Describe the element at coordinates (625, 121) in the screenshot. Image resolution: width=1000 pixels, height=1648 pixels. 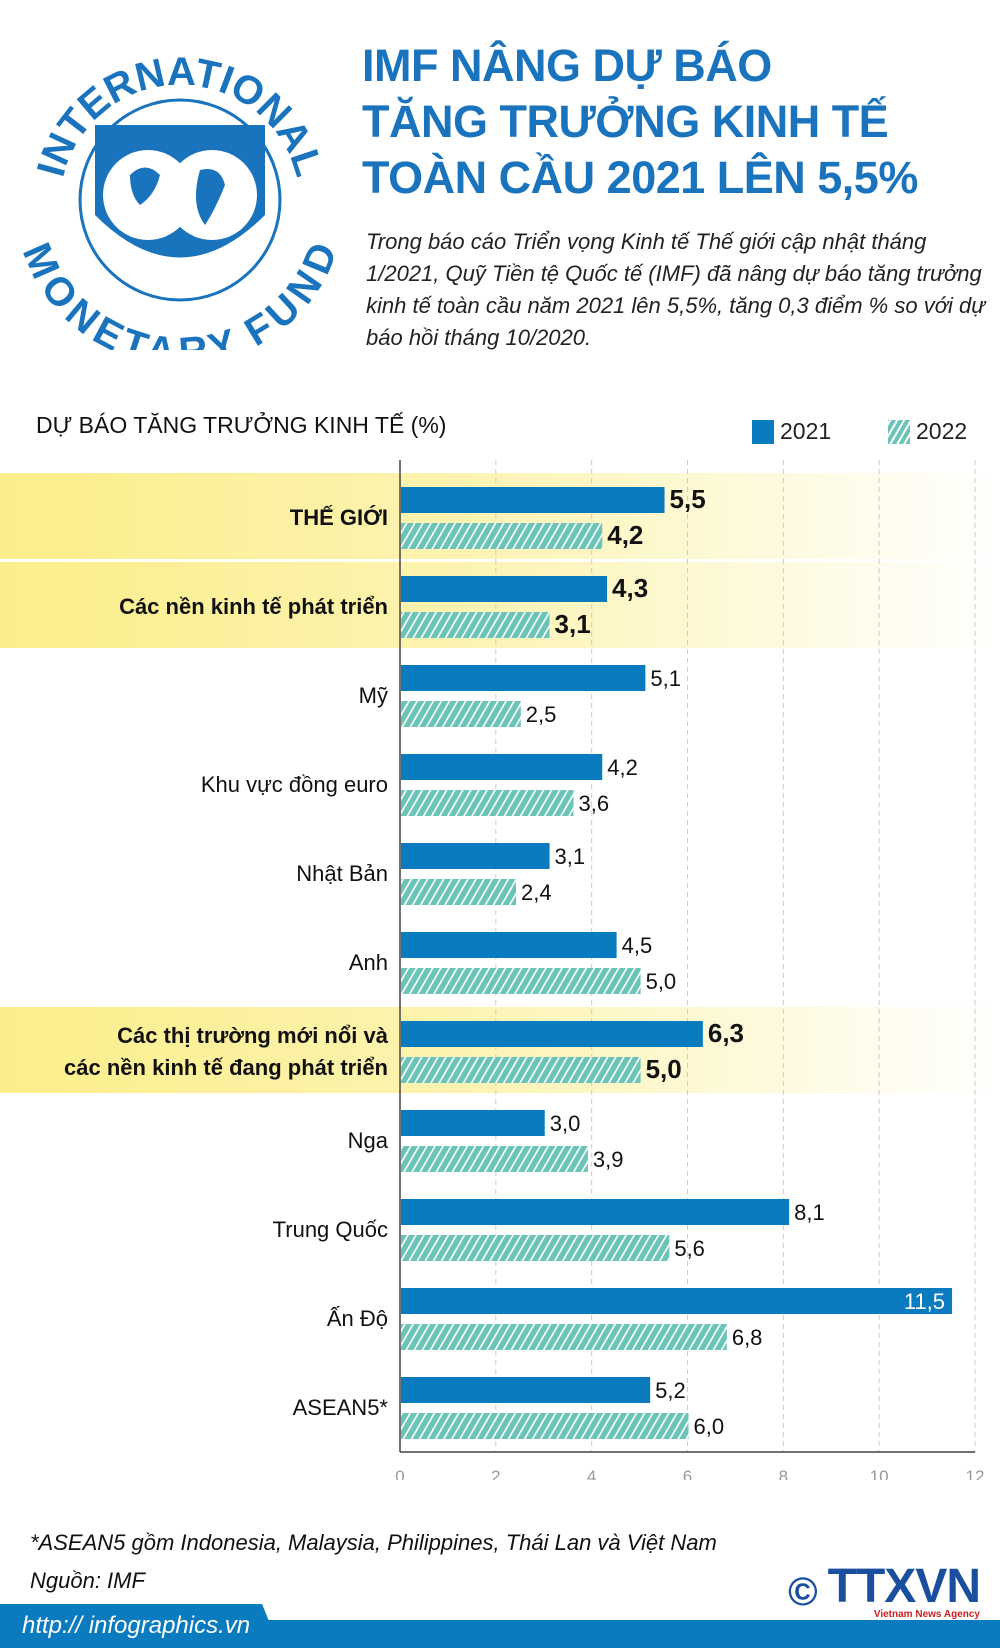
I see `title-line: TĂNG TRƯỞNG KINH TẾ` at that location.